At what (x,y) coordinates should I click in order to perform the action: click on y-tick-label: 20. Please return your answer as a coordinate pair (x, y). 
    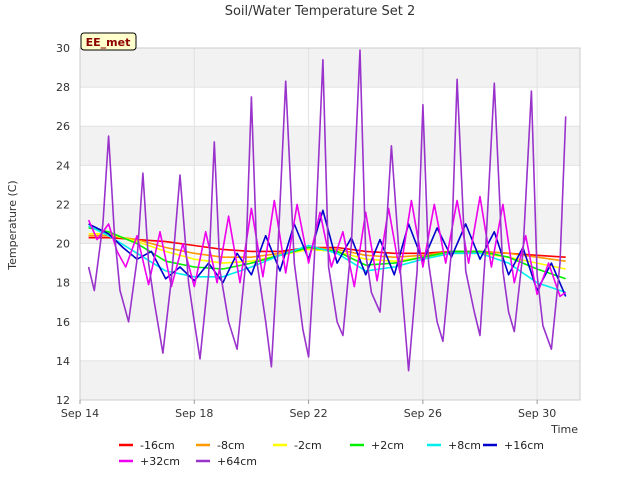
    Looking at the image, I should click on (63, 244).